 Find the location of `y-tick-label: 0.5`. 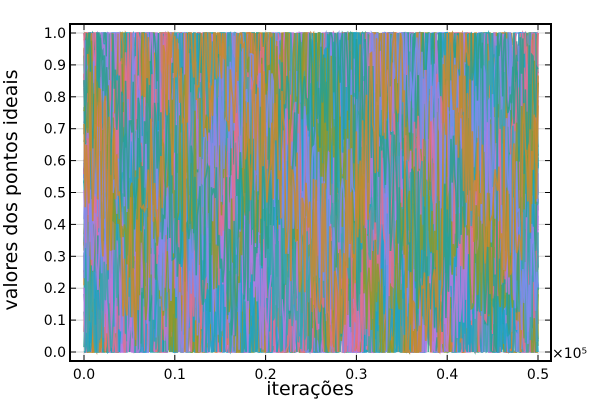

y-tick-label: 0.5 is located at coordinates (55, 194).